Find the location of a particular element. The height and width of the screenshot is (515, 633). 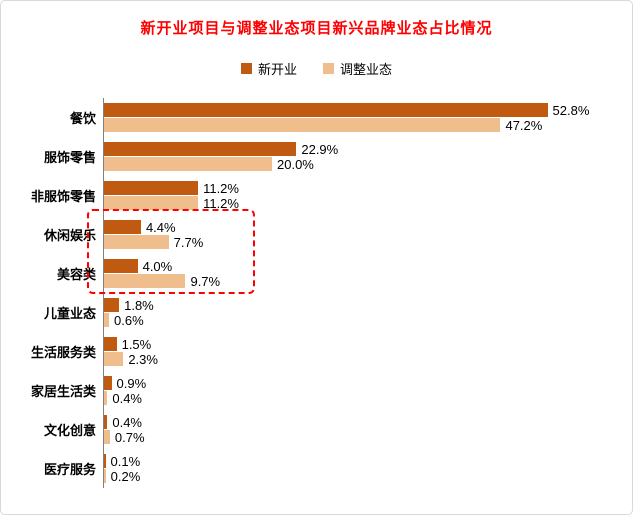

value-label: 9.7% is located at coordinates (205, 281).